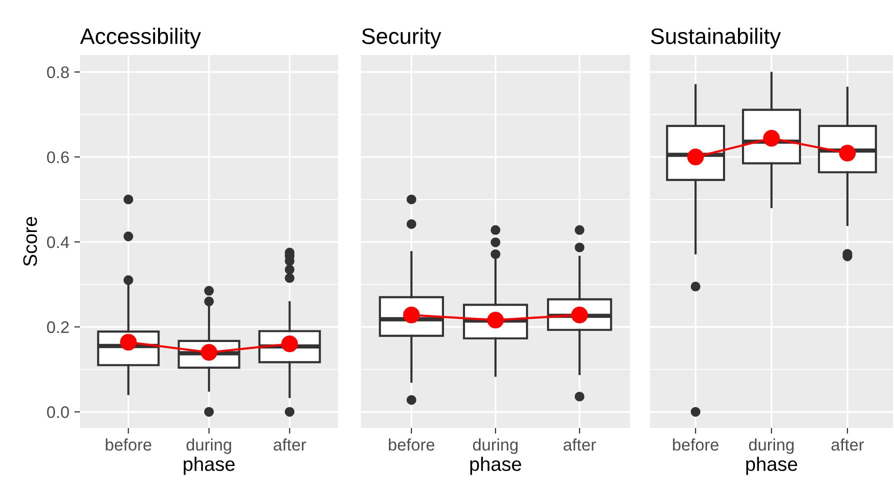 This screenshot has height=490, width=894. Describe the element at coordinates (58, 242) in the screenshot. I see `y-tick-label: 0.4` at that location.